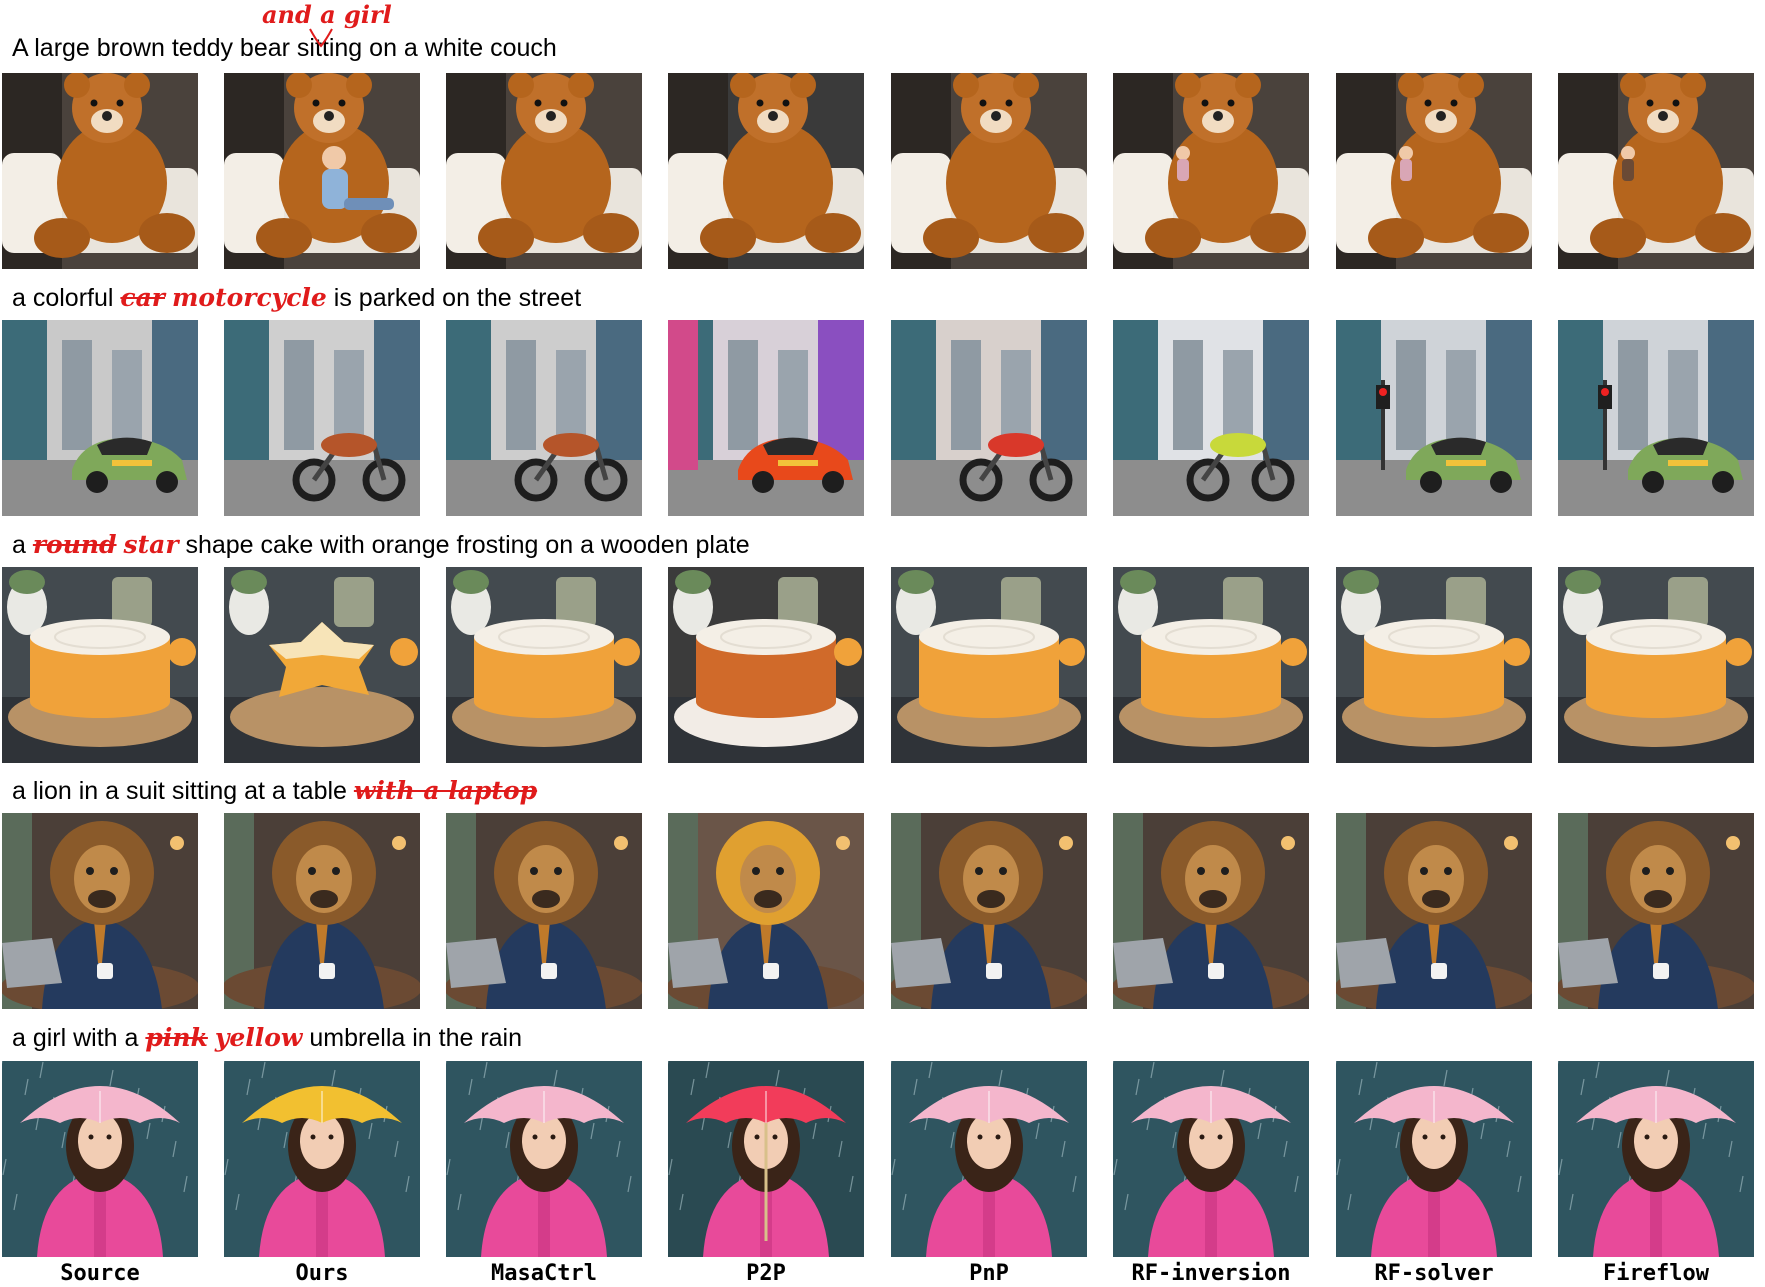 This screenshot has width=1765, height=1287. Describe the element at coordinates (22, 545) in the screenshot. I see `caption-prefix: a` at that location.